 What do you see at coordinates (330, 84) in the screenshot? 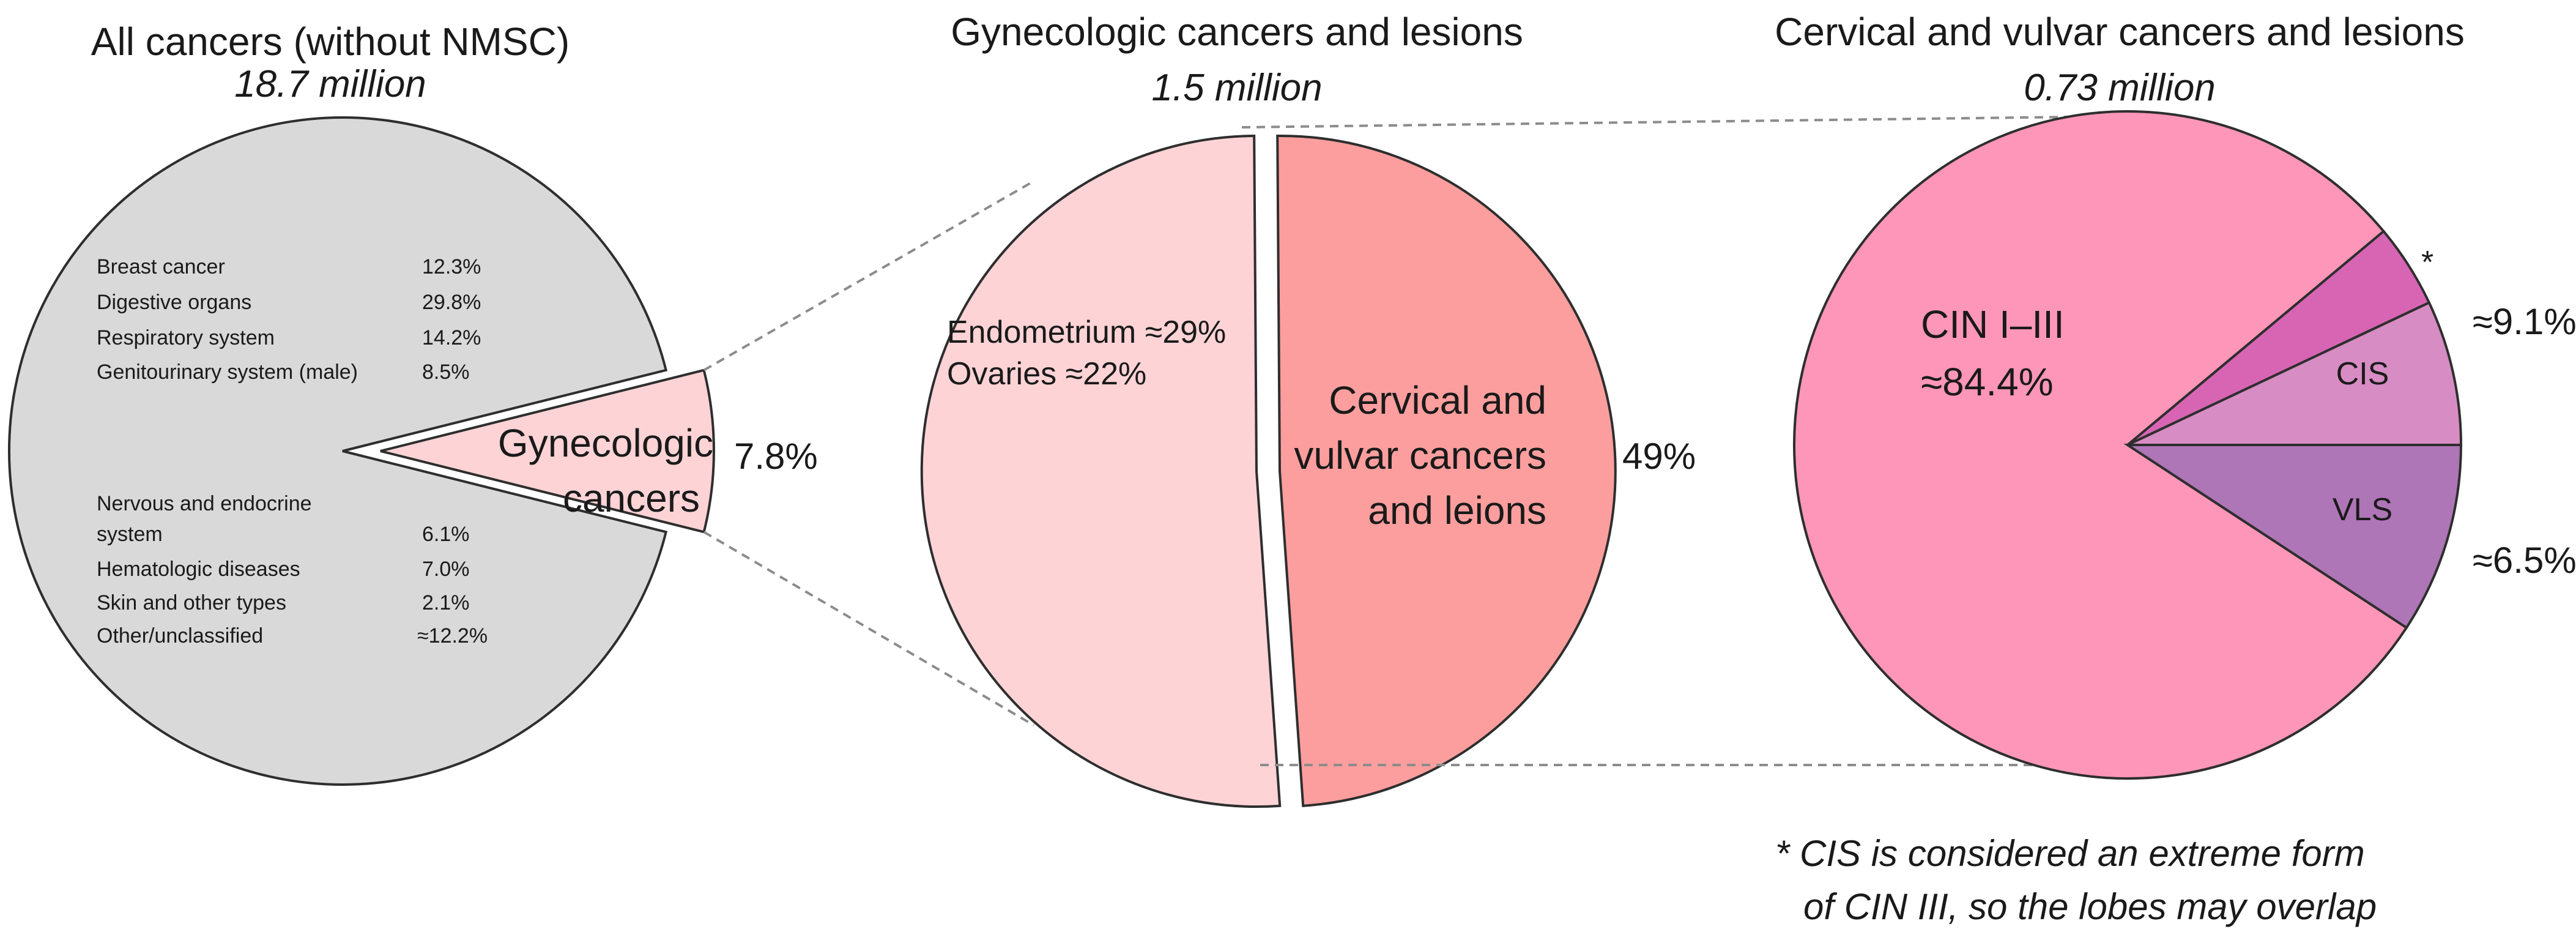
I see `pie1-subtitle: 18.7 million` at bounding box center [330, 84].